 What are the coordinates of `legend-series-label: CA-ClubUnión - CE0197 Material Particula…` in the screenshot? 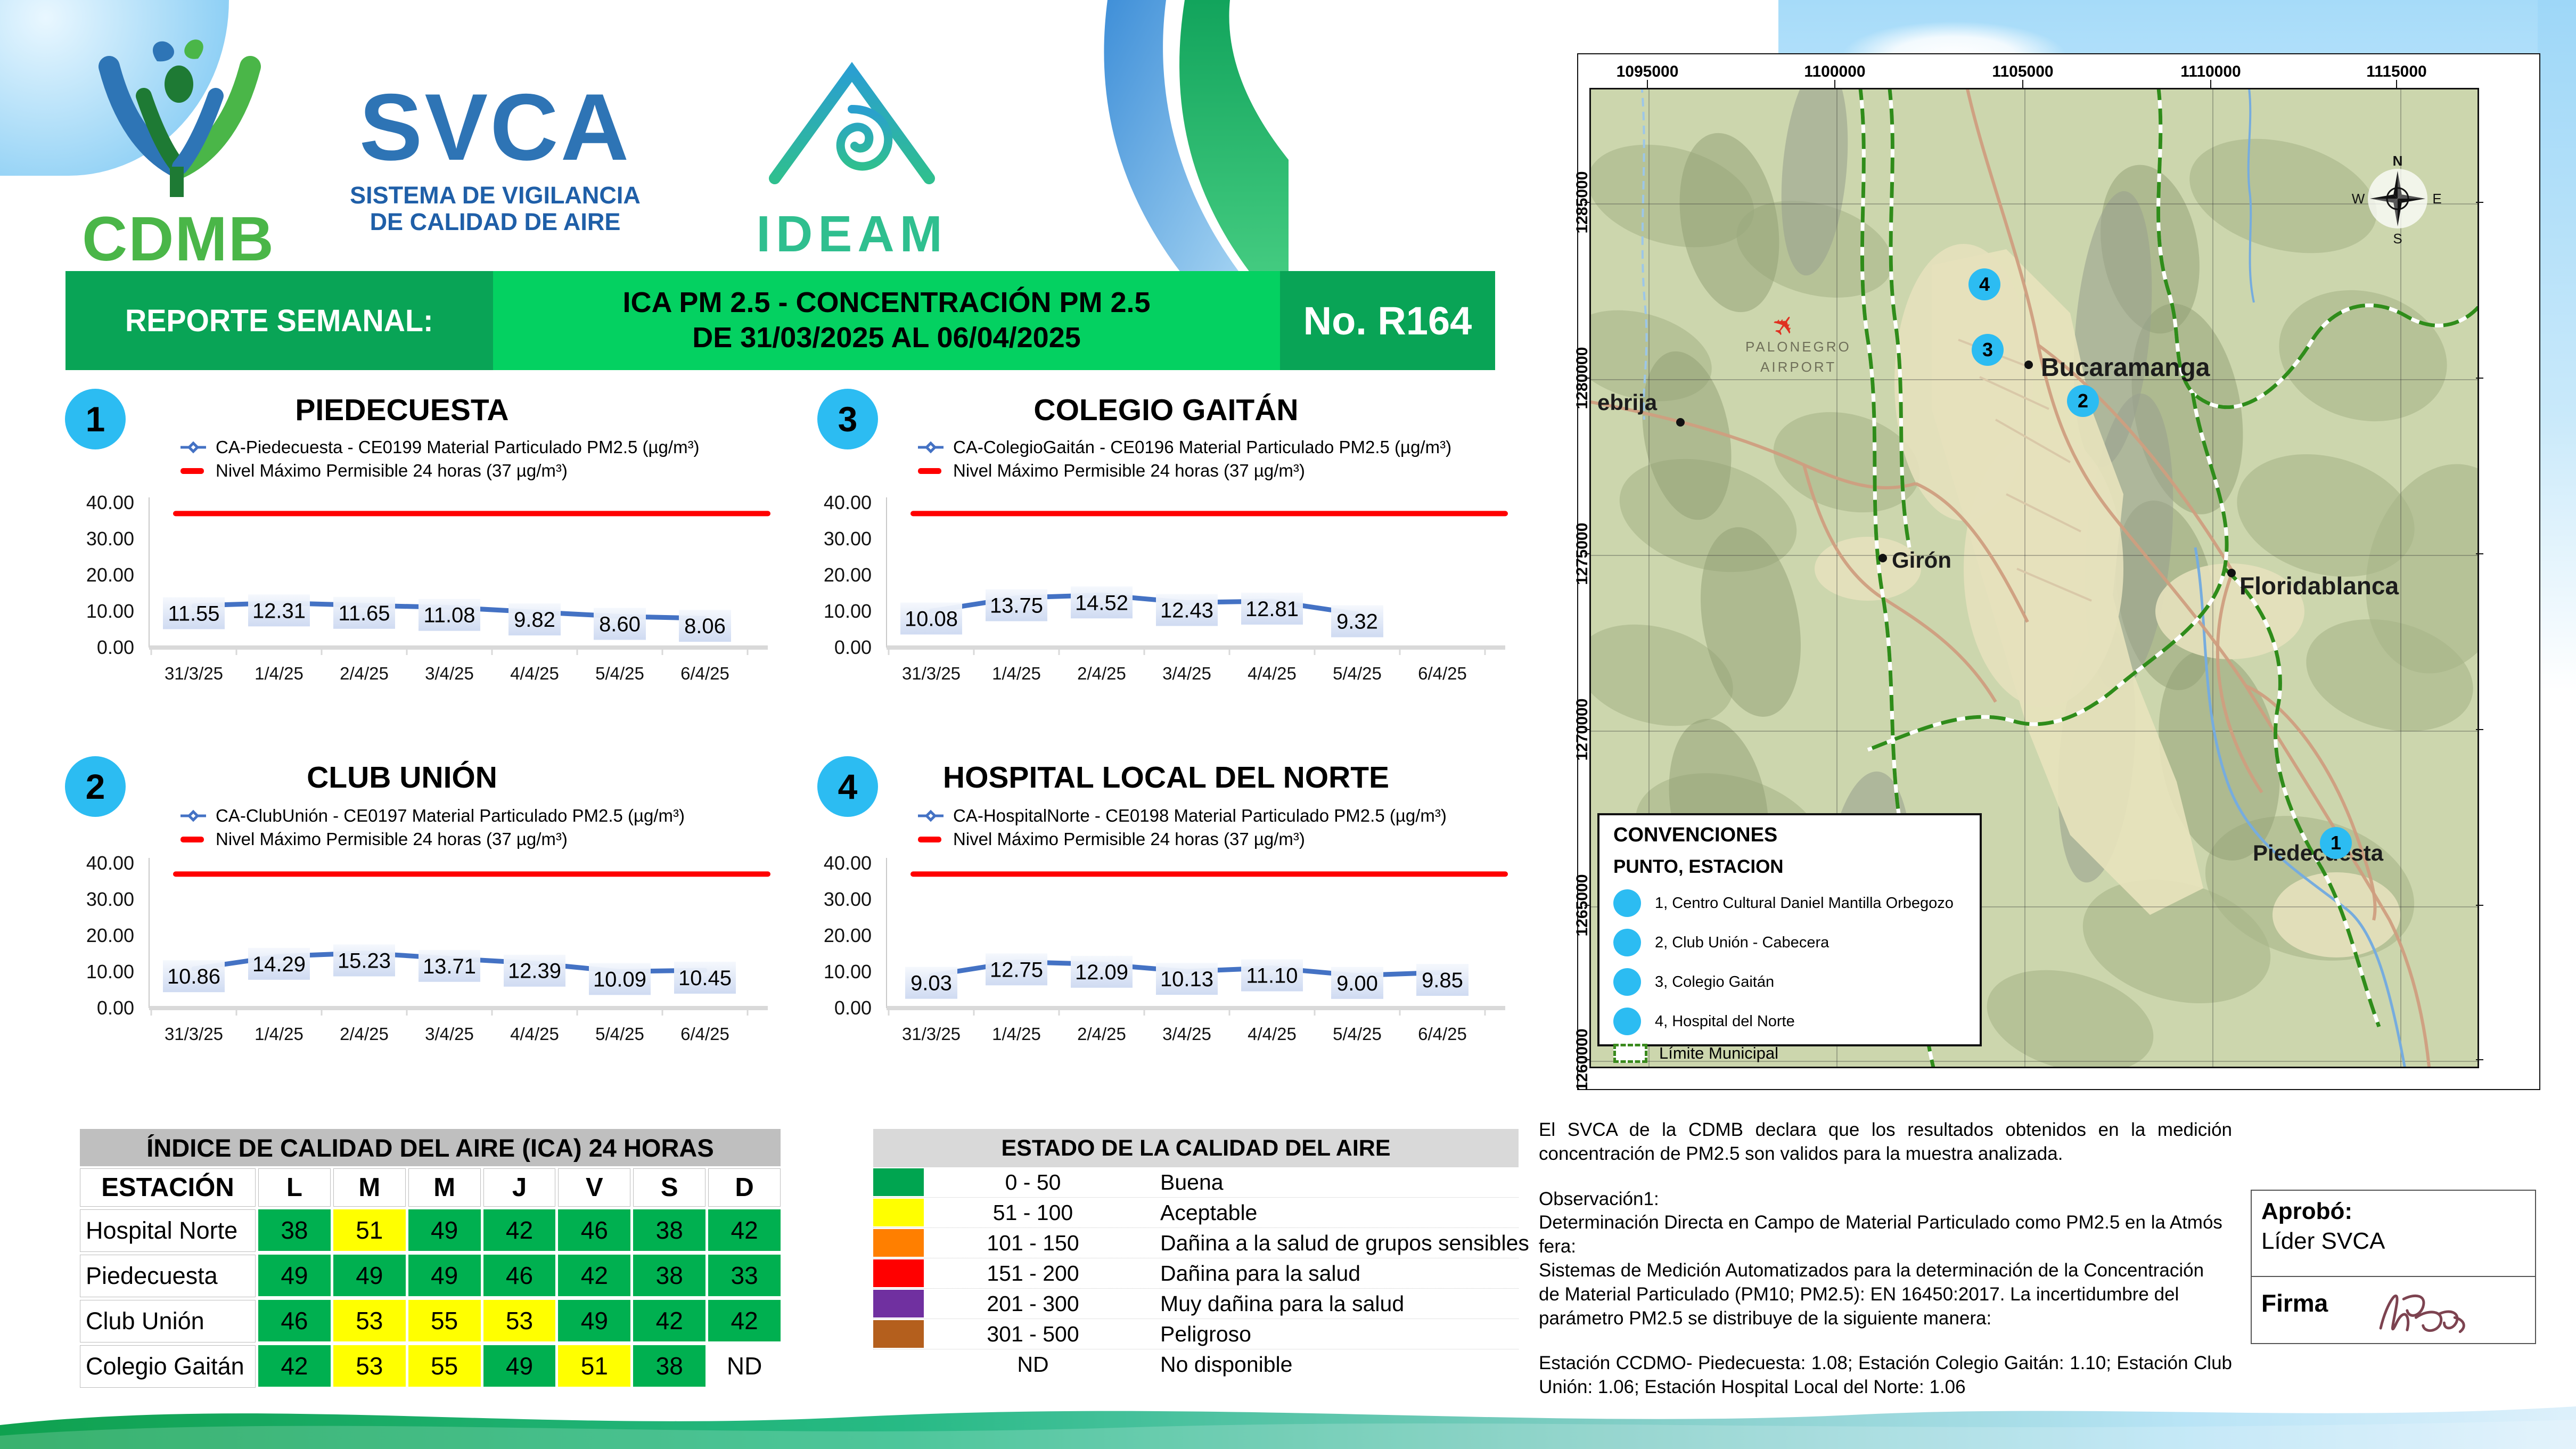 It's located at (450, 815).